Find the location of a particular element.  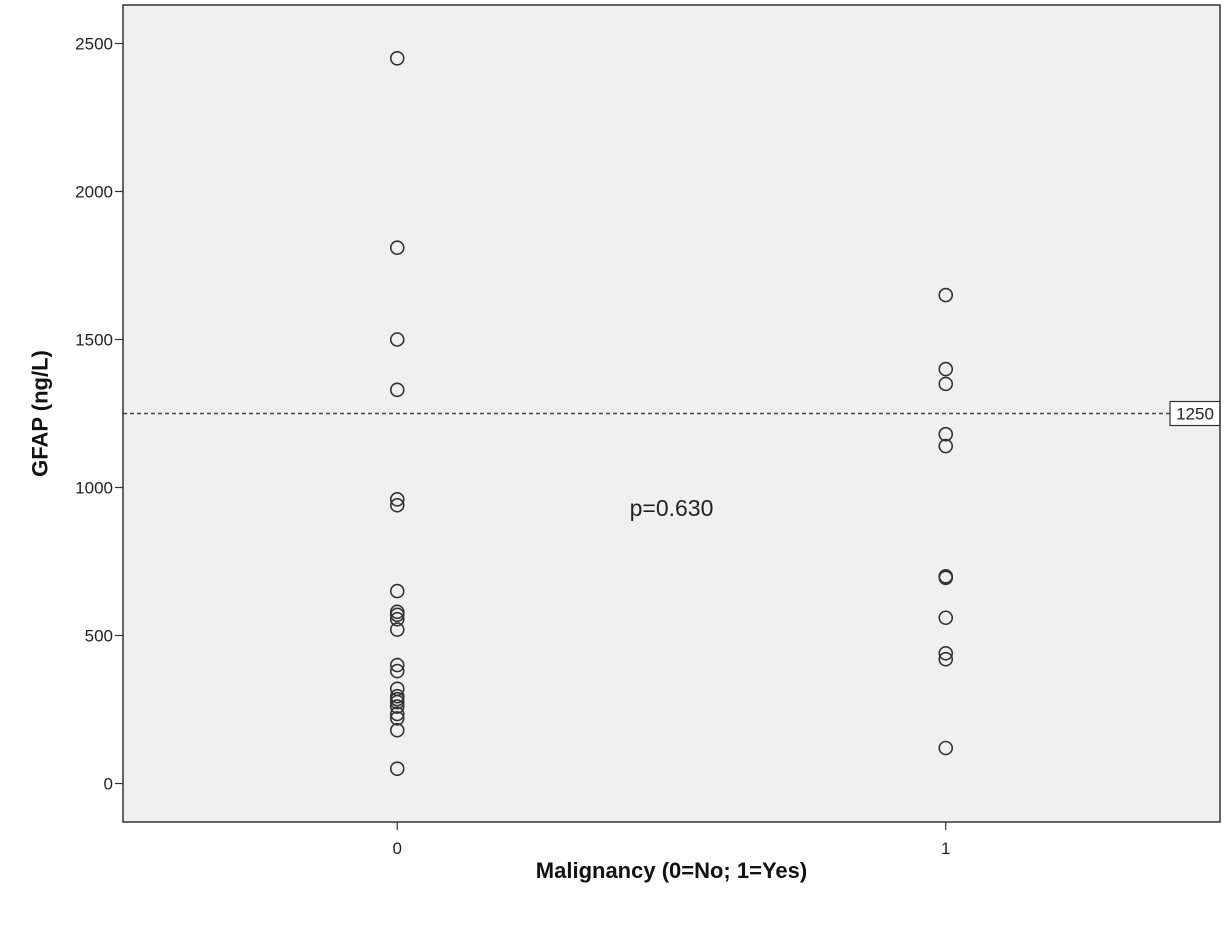

y-axis-title: GFAP (ng/L) is located at coordinates (40, 413).